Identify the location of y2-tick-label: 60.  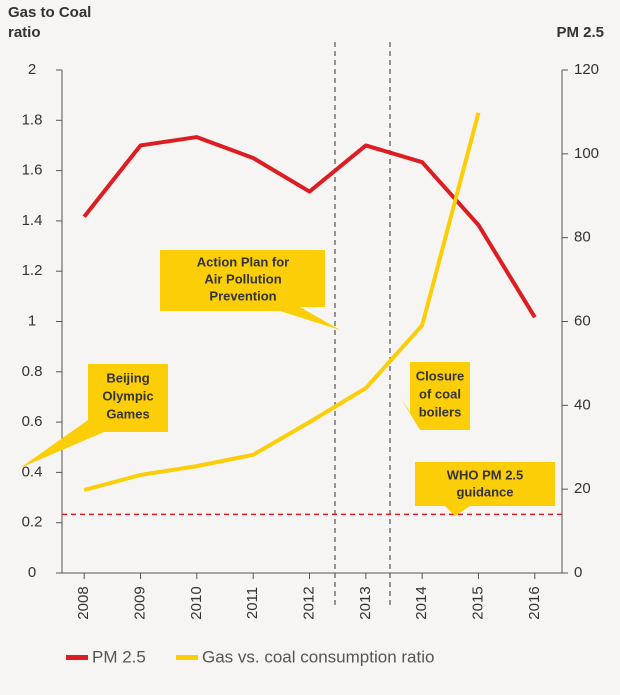
(582, 320).